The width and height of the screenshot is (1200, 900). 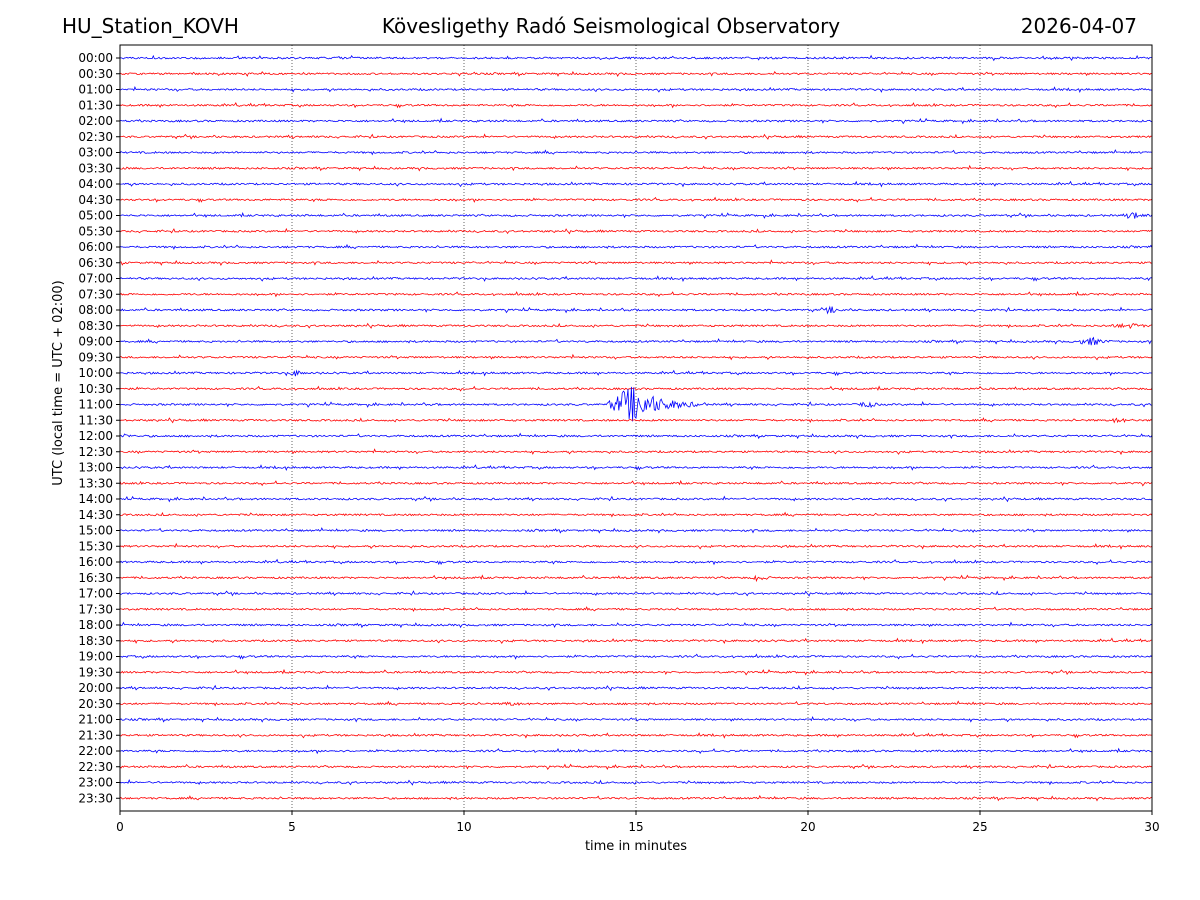 I want to click on y-tick-label: 12:00, so click(x=95, y=436).